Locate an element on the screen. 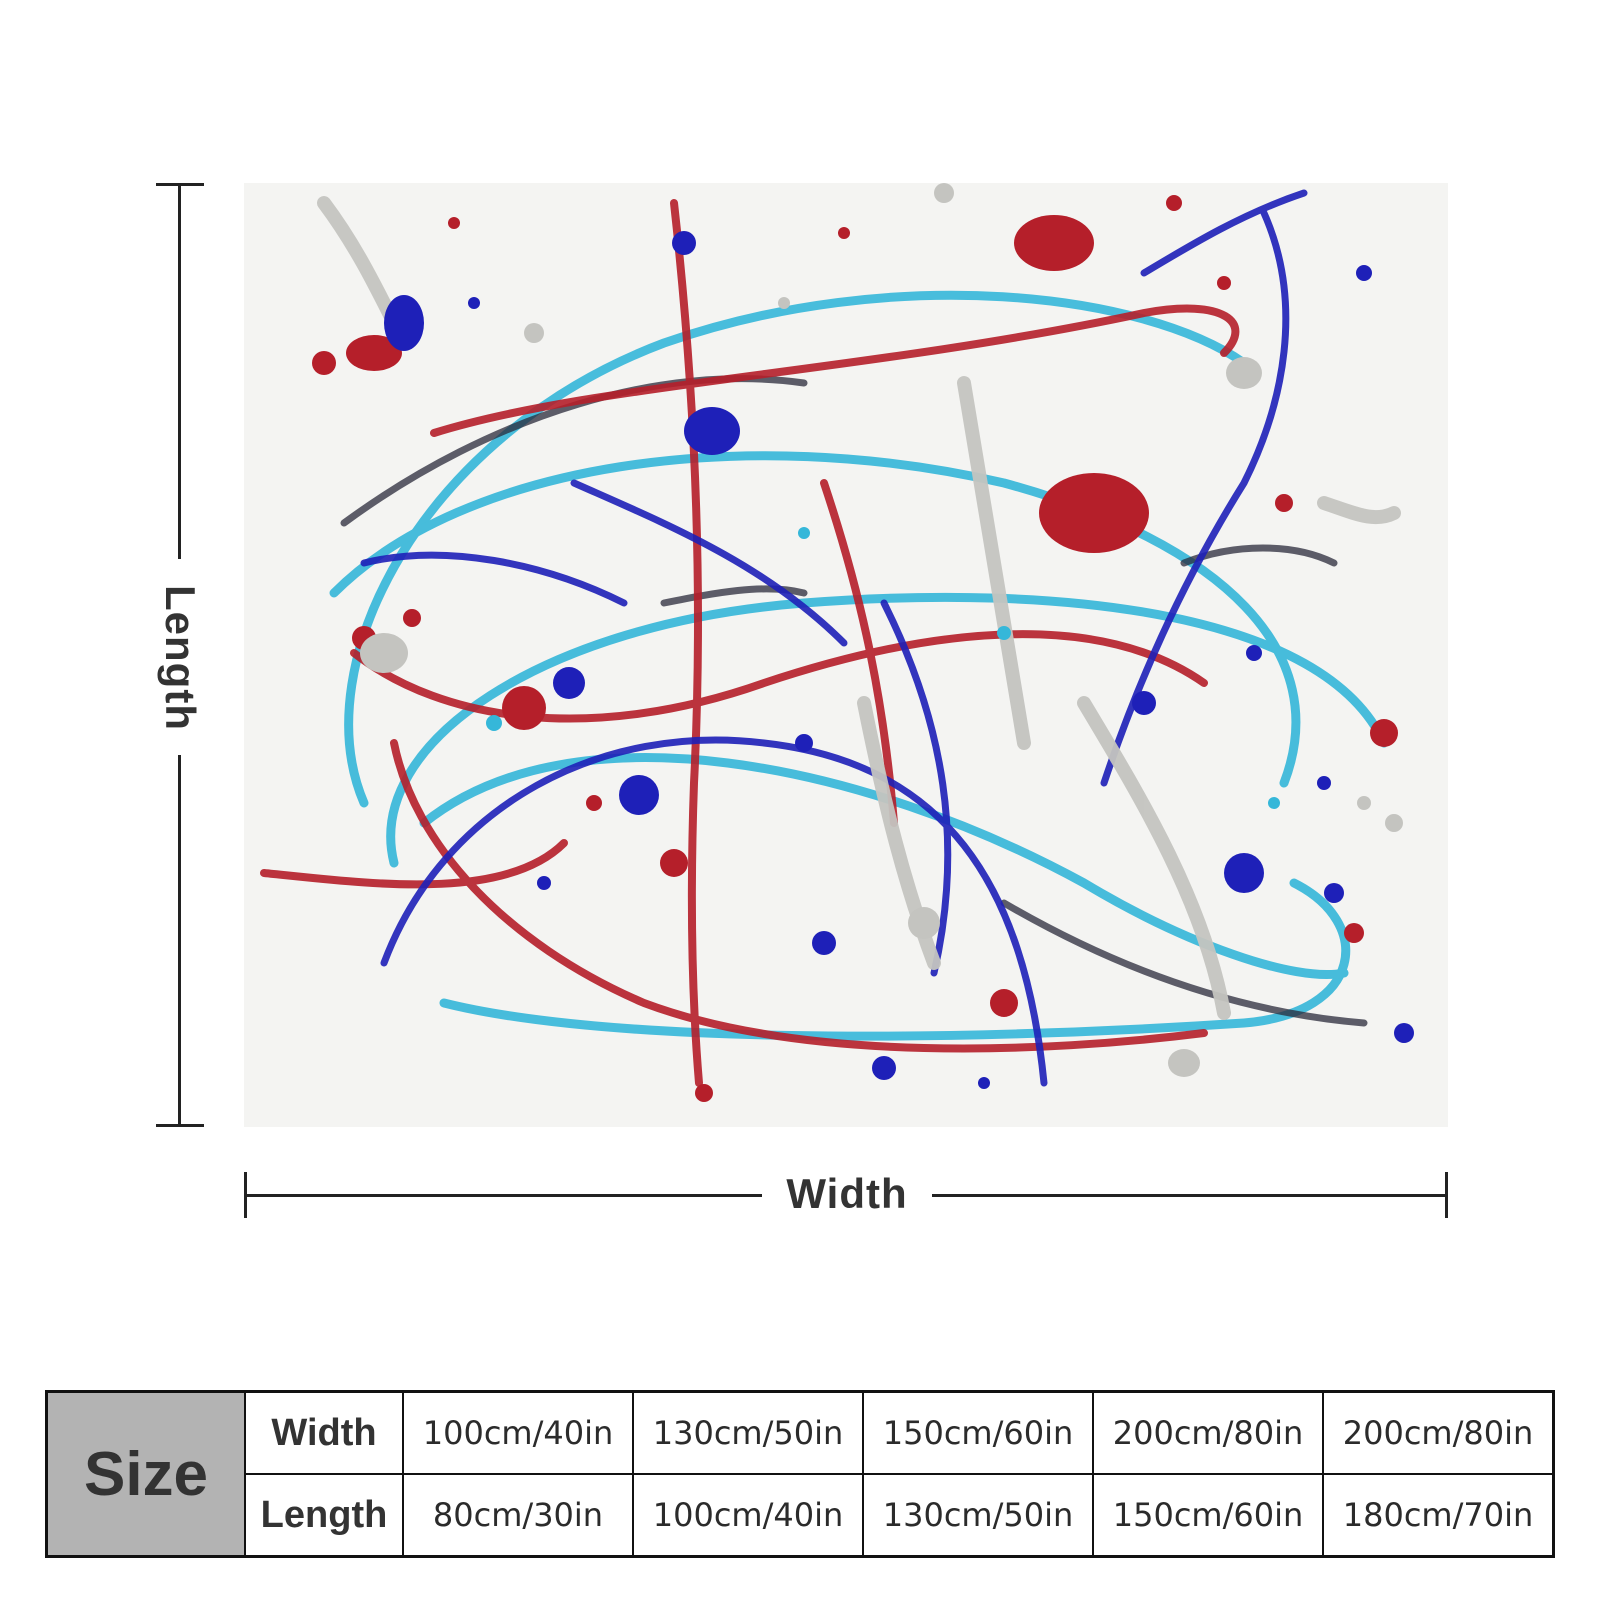 Image resolution: width=1600 pixels, height=1600 pixels. width-right-cap is located at coordinates (1446, 1195).